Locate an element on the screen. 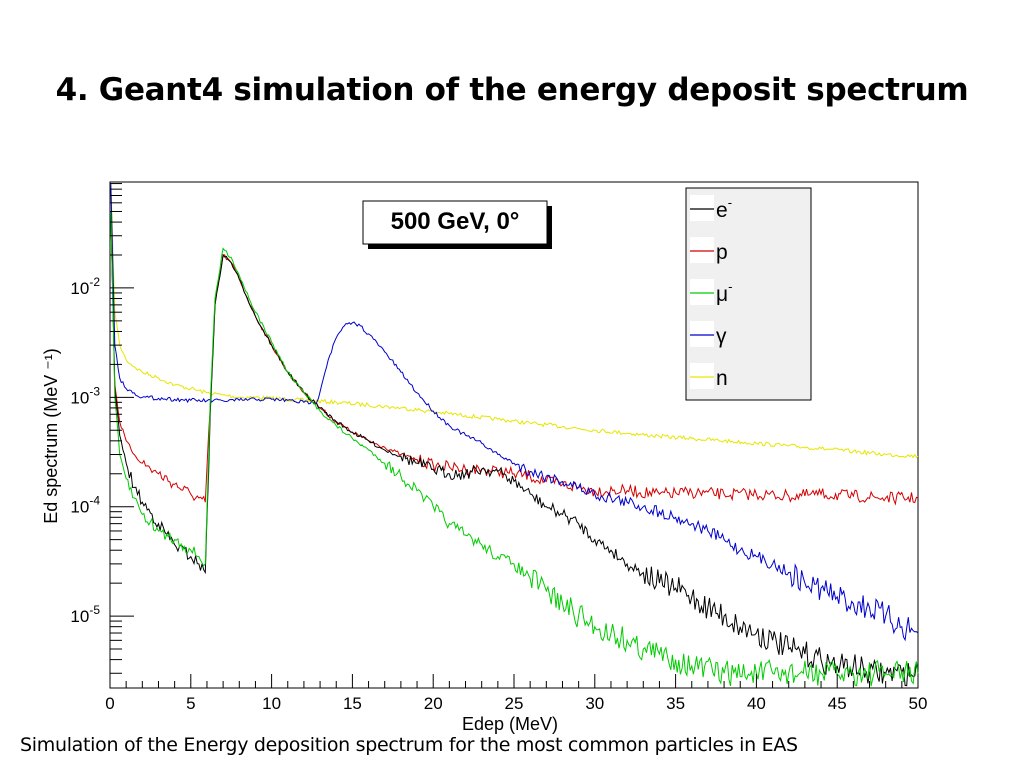 This screenshot has width=1024, height=768. x-tick-label: 15 is located at coordinates (352, 703).